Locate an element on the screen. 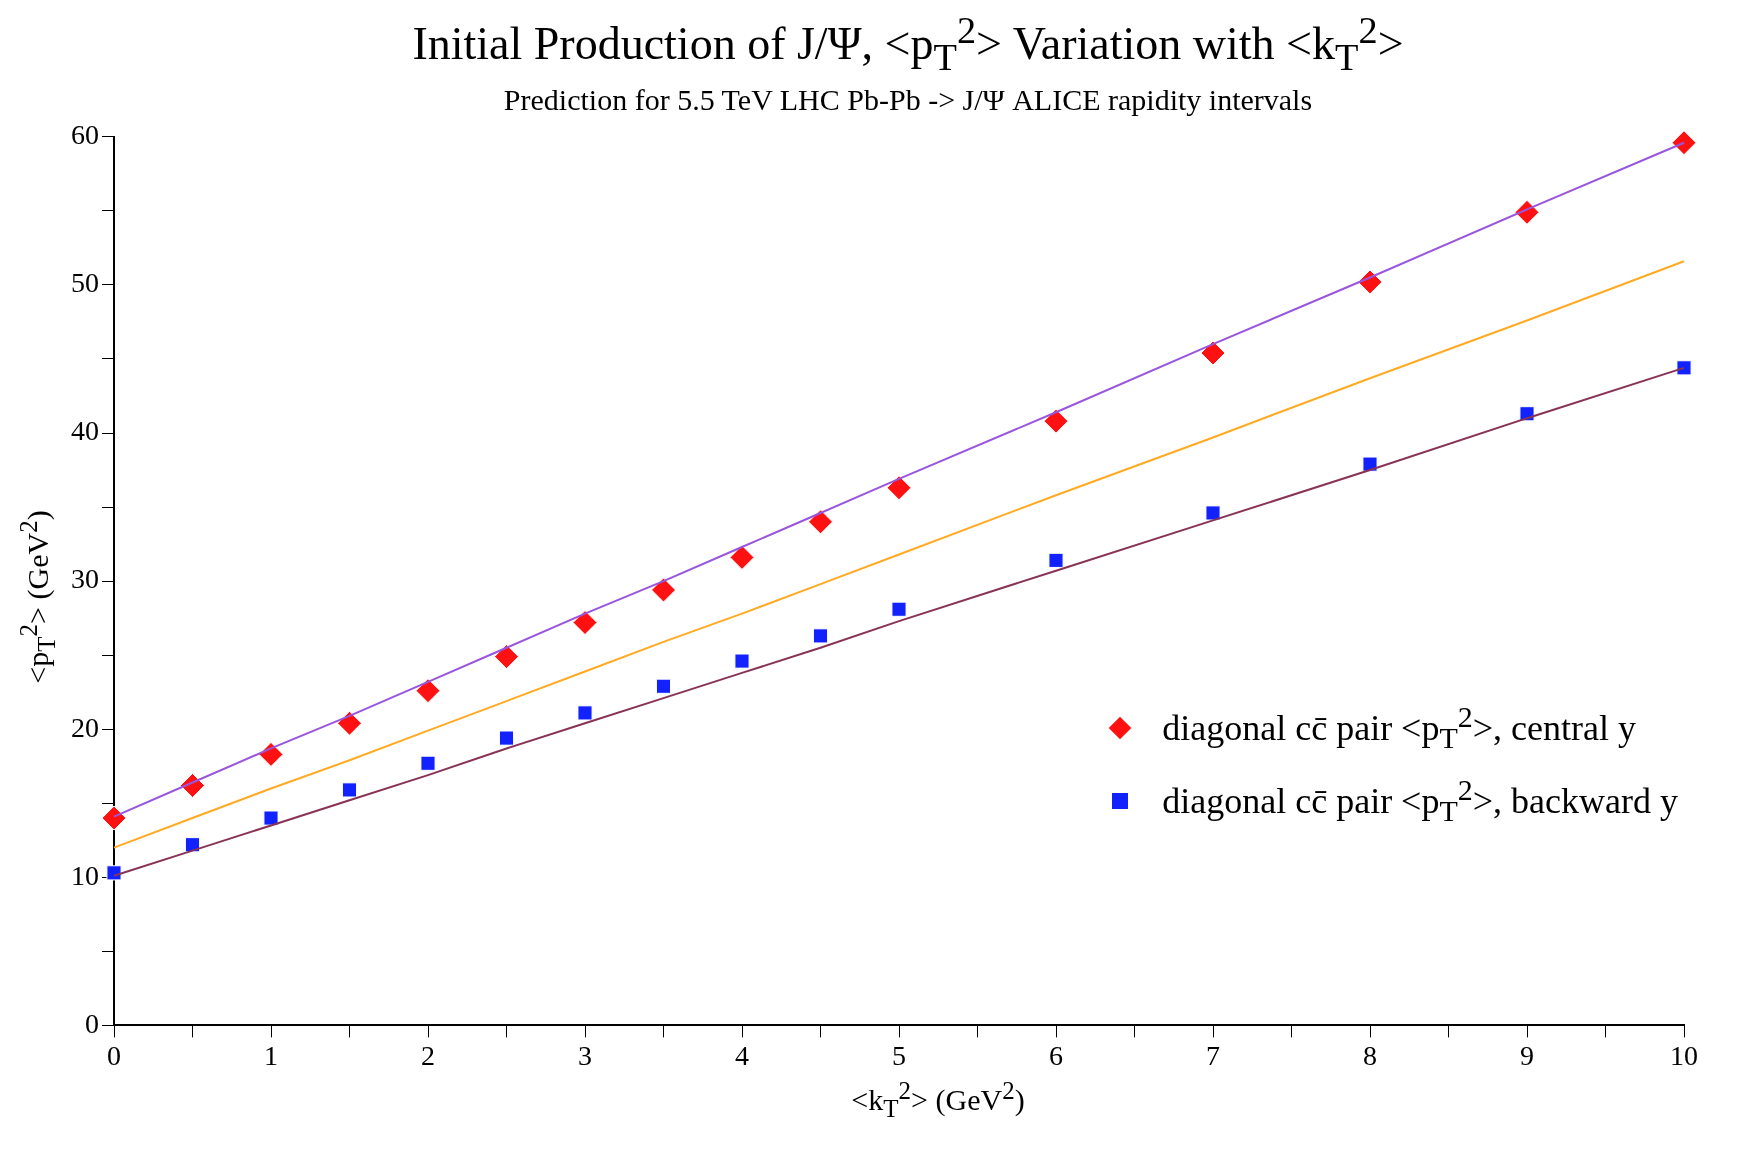 The width and height of the screenshot is (1753, 1172). y-tick-label: 30 is located at coordinates (85, 578).